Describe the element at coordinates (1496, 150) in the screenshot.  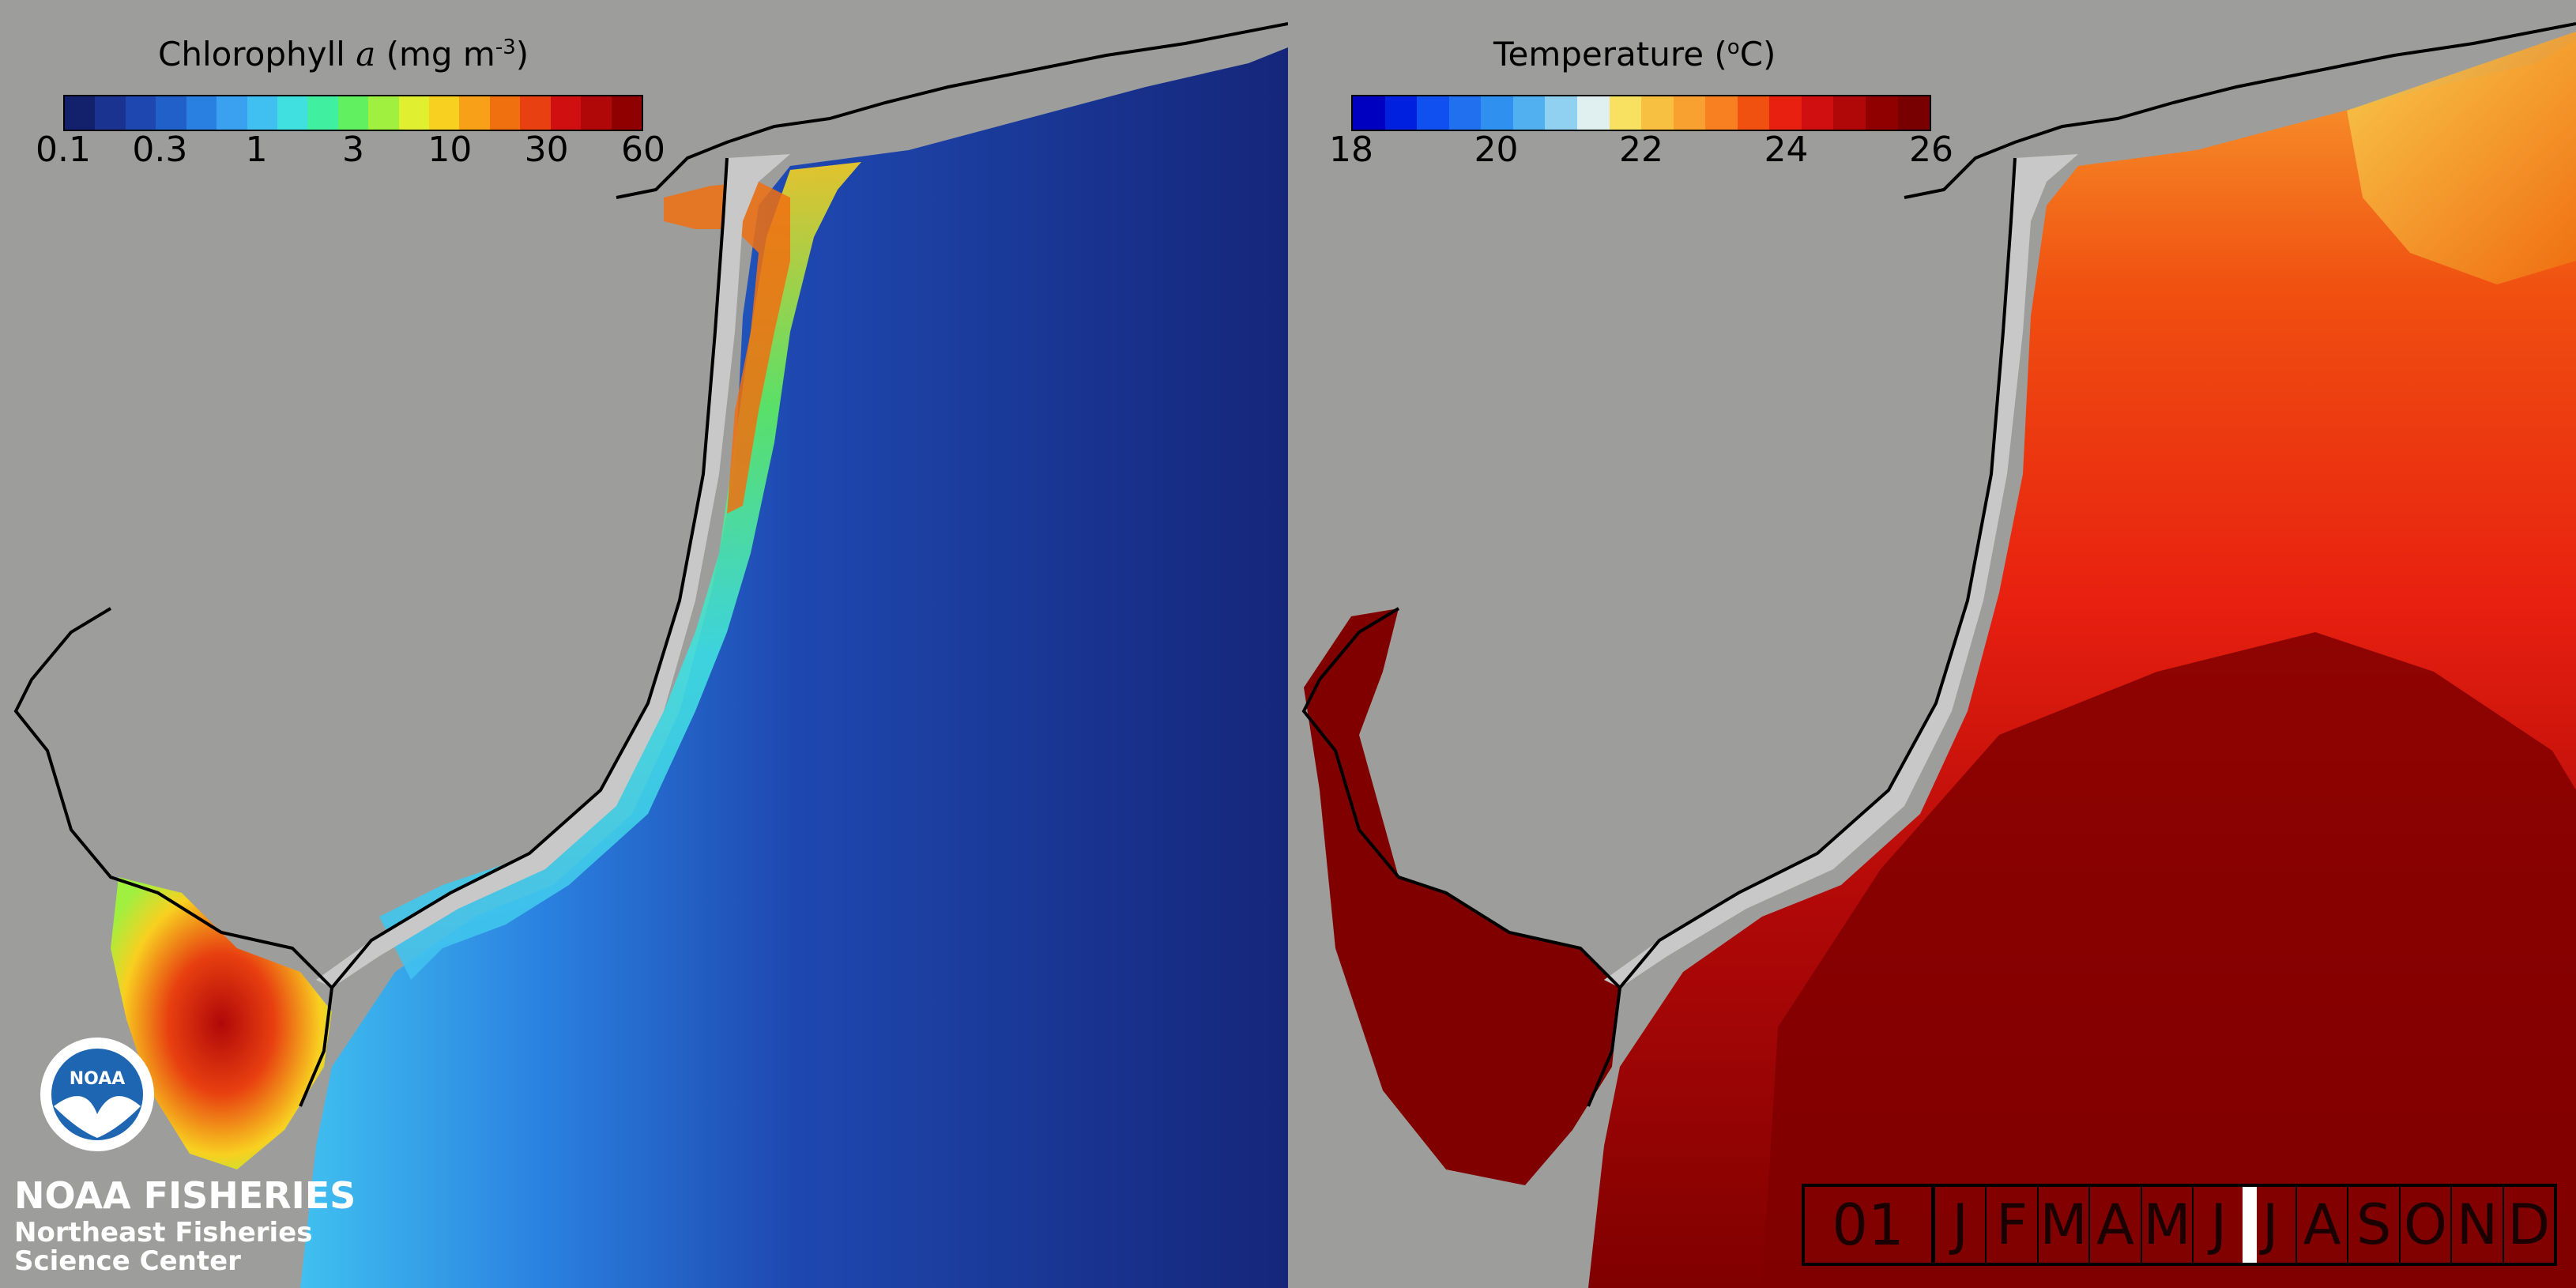
I see `colorbar-tick-label: 20` at that location.